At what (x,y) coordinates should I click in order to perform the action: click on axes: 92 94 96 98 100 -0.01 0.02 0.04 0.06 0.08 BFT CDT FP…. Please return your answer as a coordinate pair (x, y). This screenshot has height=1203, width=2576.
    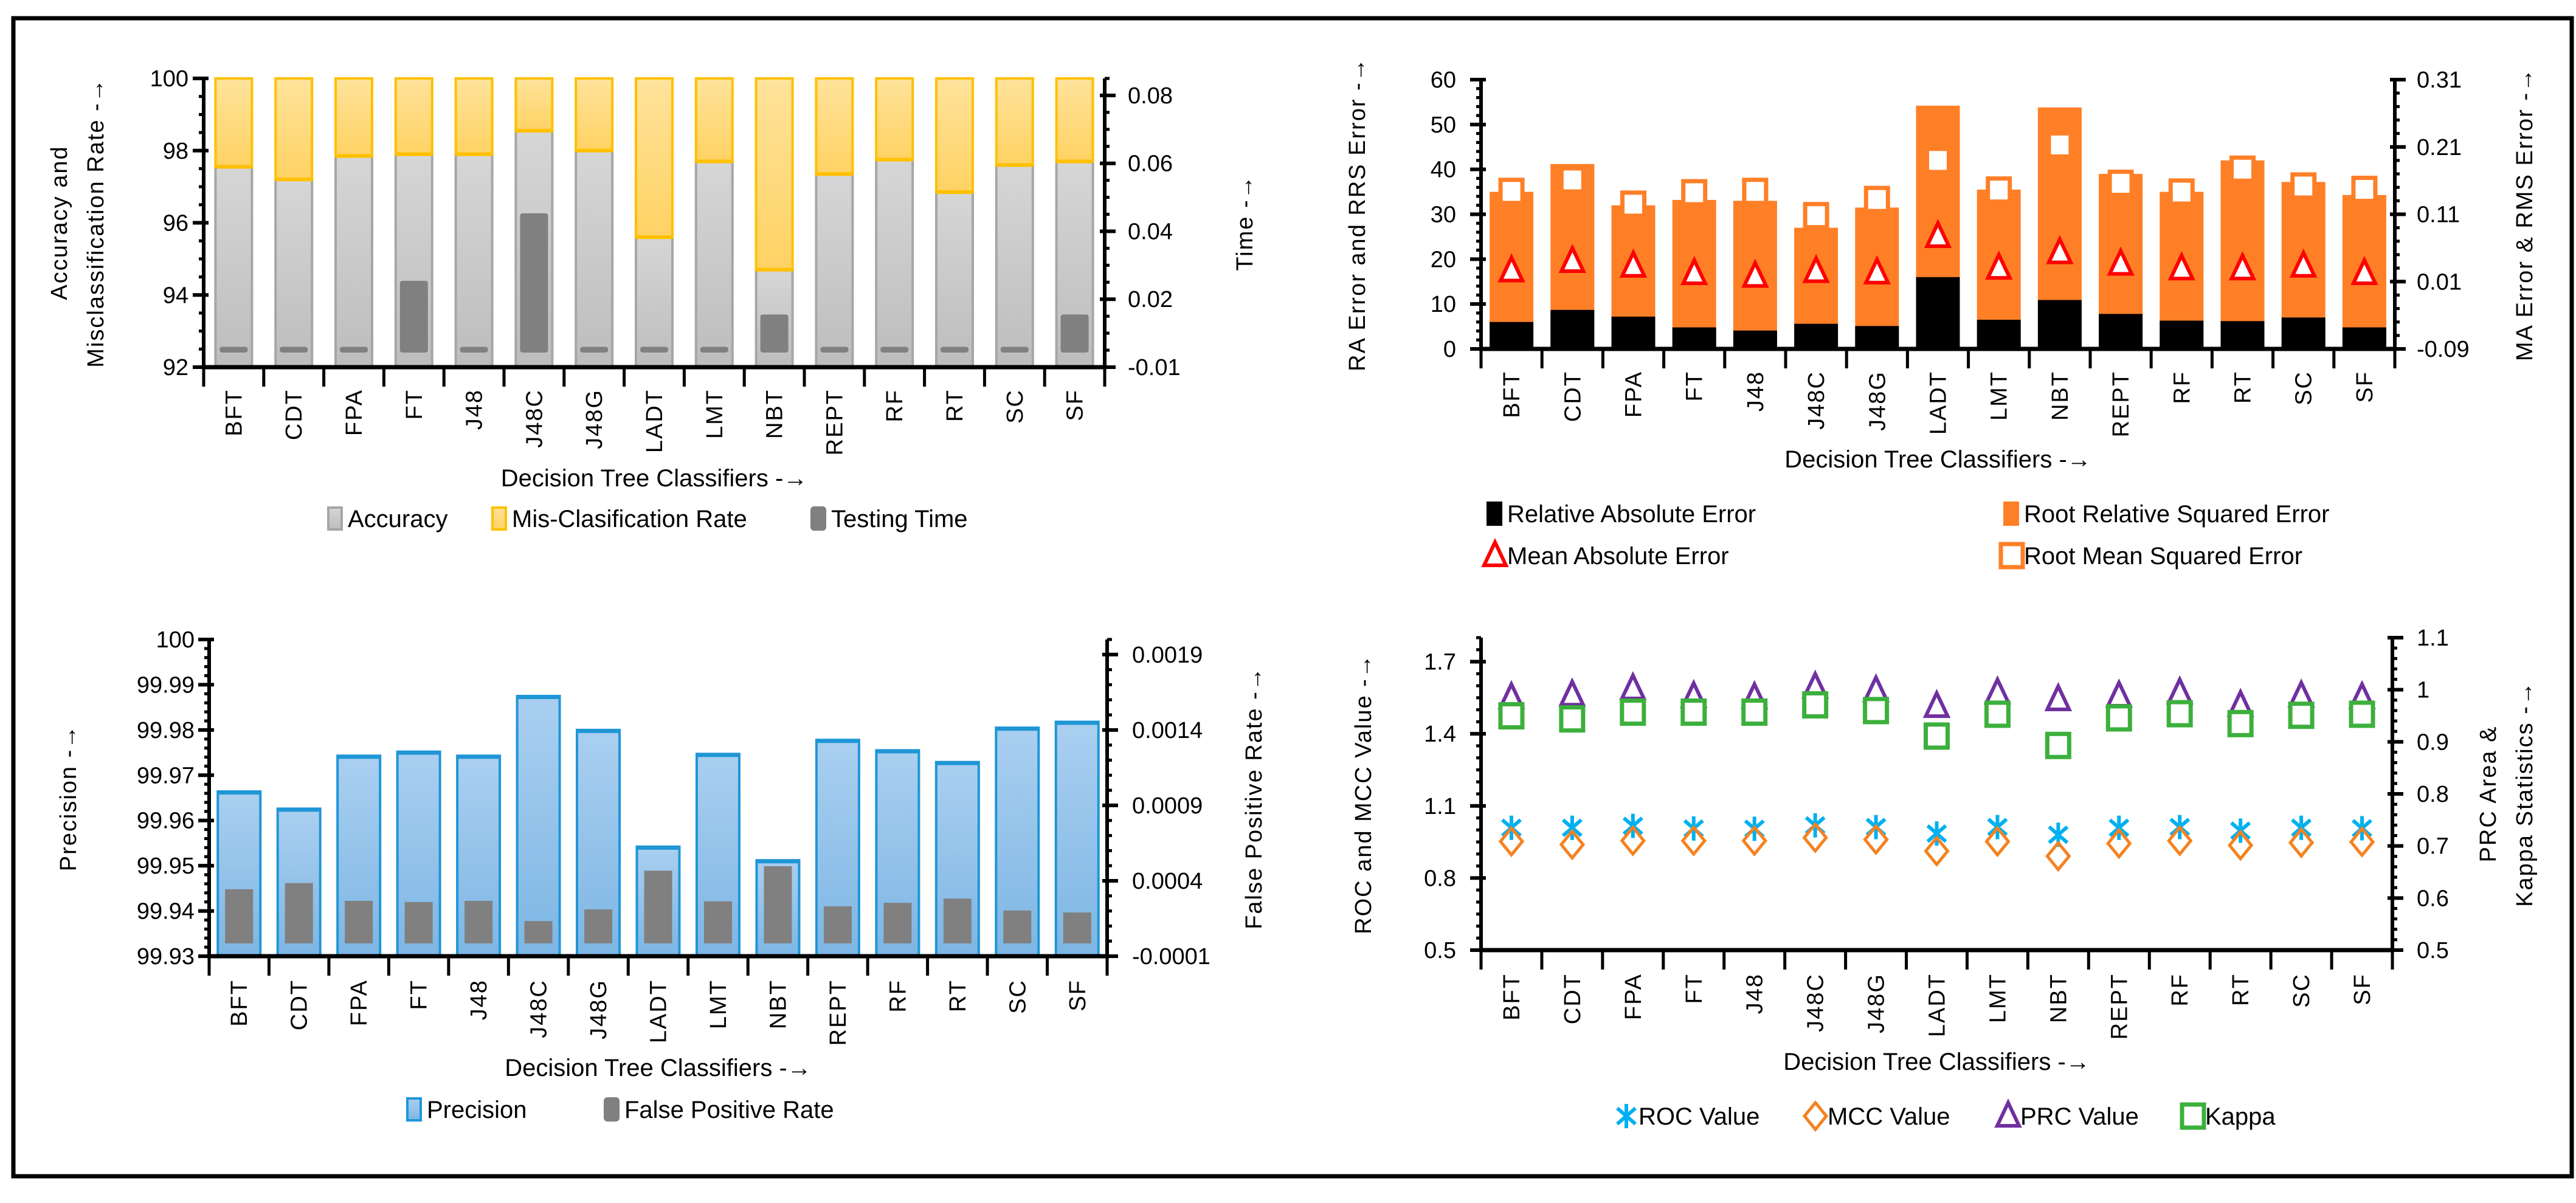
    Looking at the image, I should click on (665, 260).